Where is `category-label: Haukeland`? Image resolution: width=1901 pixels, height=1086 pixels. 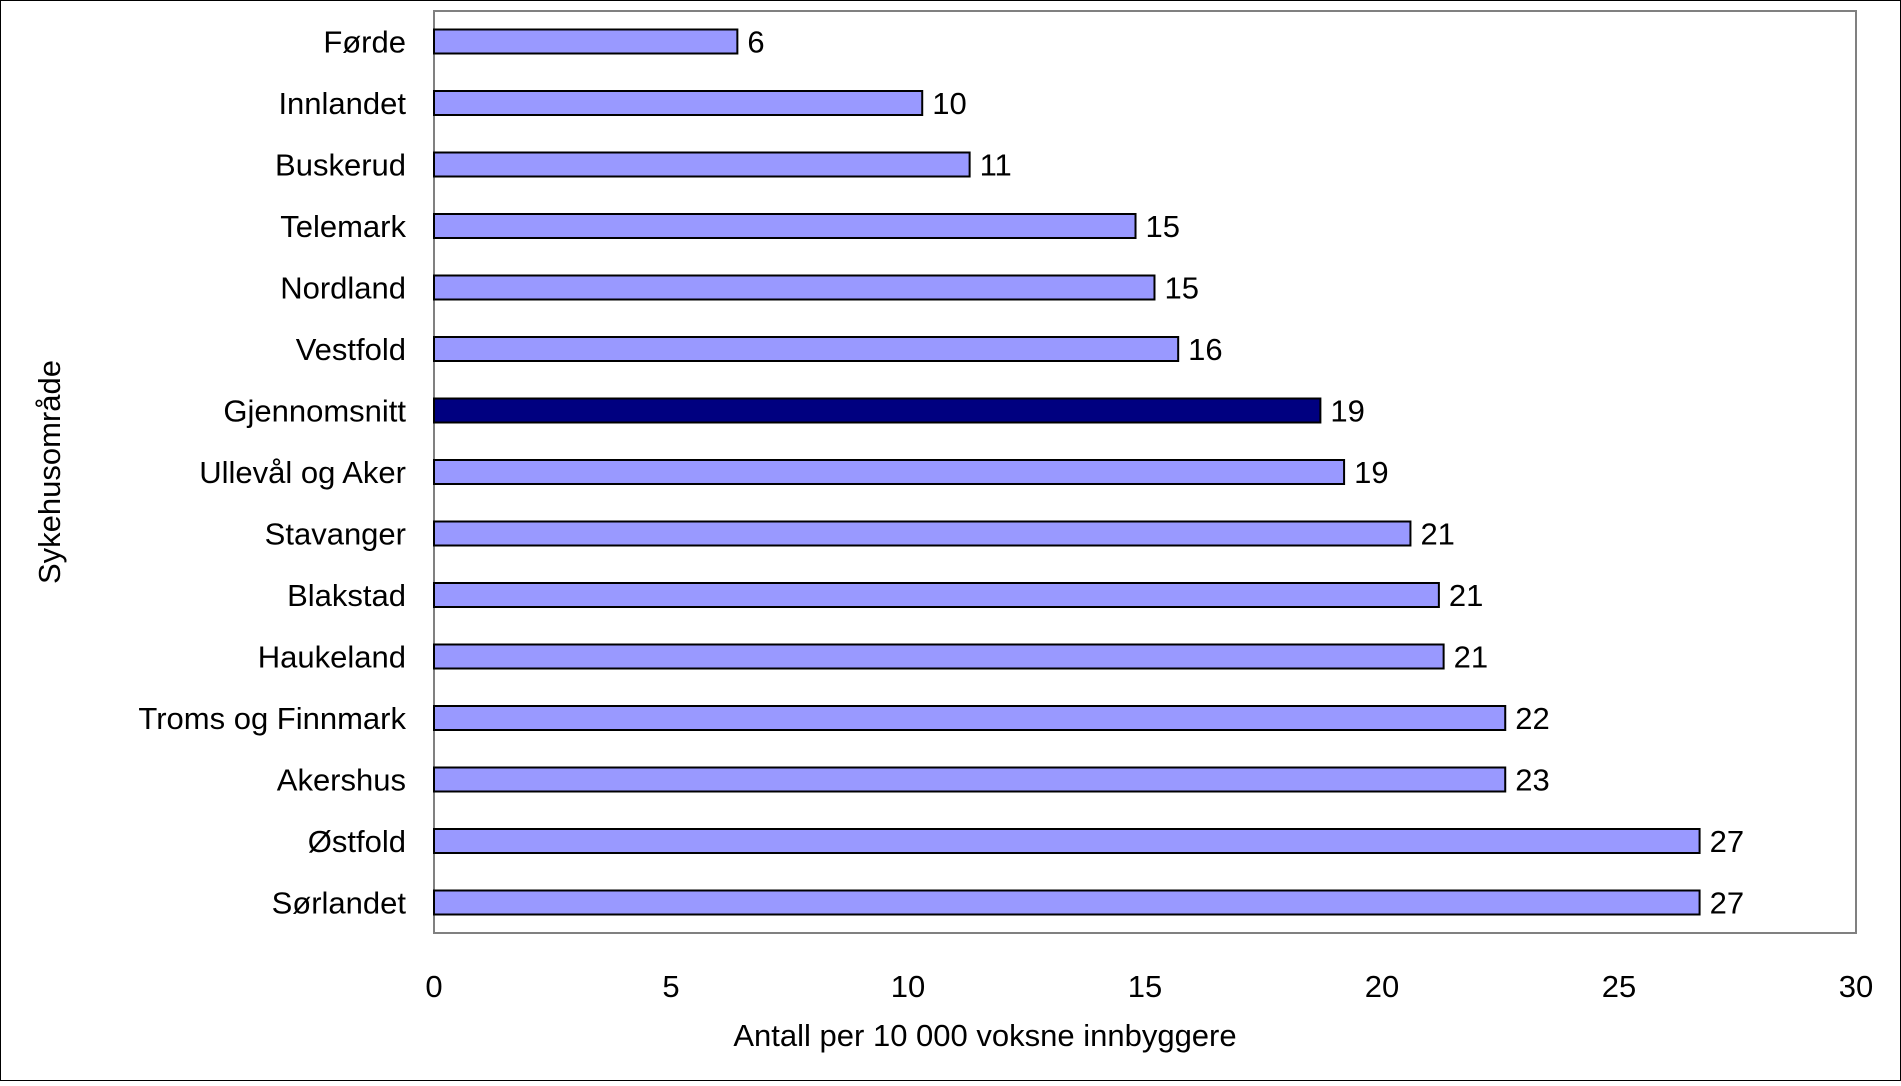
category-label: Haukeland is located at coordinates (332, 657).